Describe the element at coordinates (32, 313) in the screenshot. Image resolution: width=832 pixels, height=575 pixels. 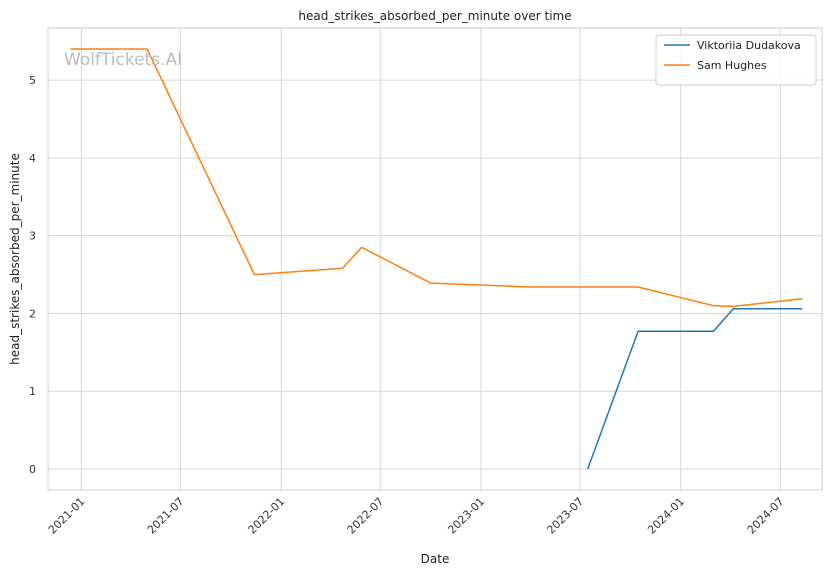
I see `y-tick-label: 2` at that location.